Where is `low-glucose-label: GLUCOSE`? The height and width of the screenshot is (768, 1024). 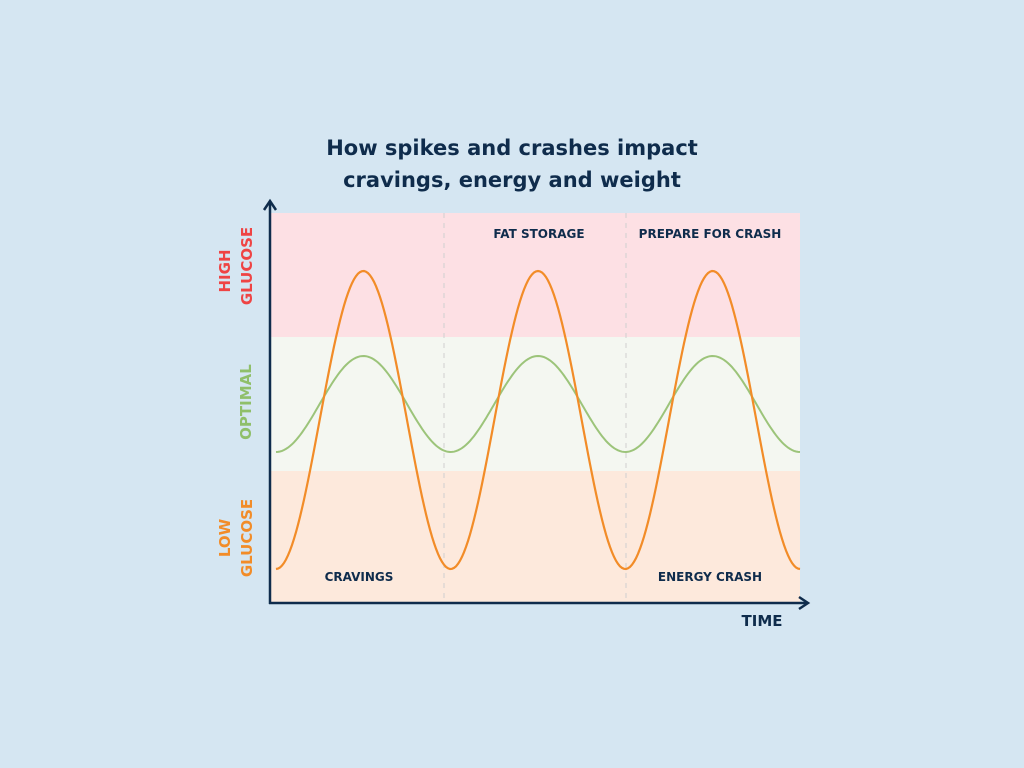 low-glucose-label: GLUCOSE is located at coordinates (247, 538).